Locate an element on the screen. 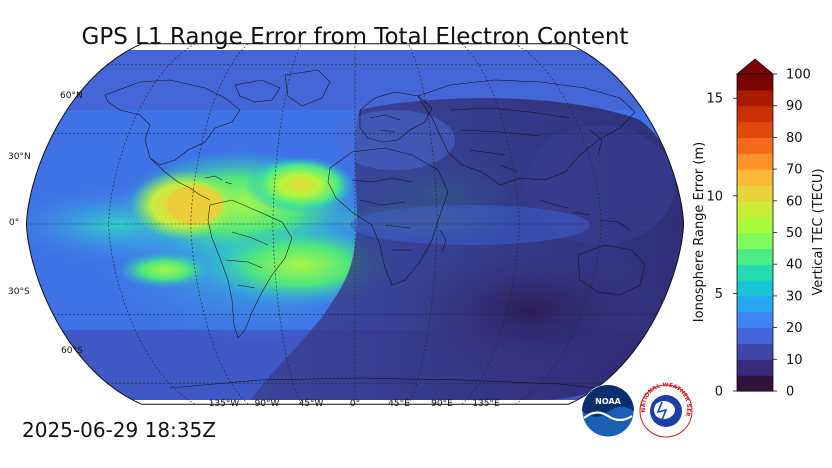 The width and height of the screenshot is (832, 468). colorbar-bands is located at coordinates (755, 233).